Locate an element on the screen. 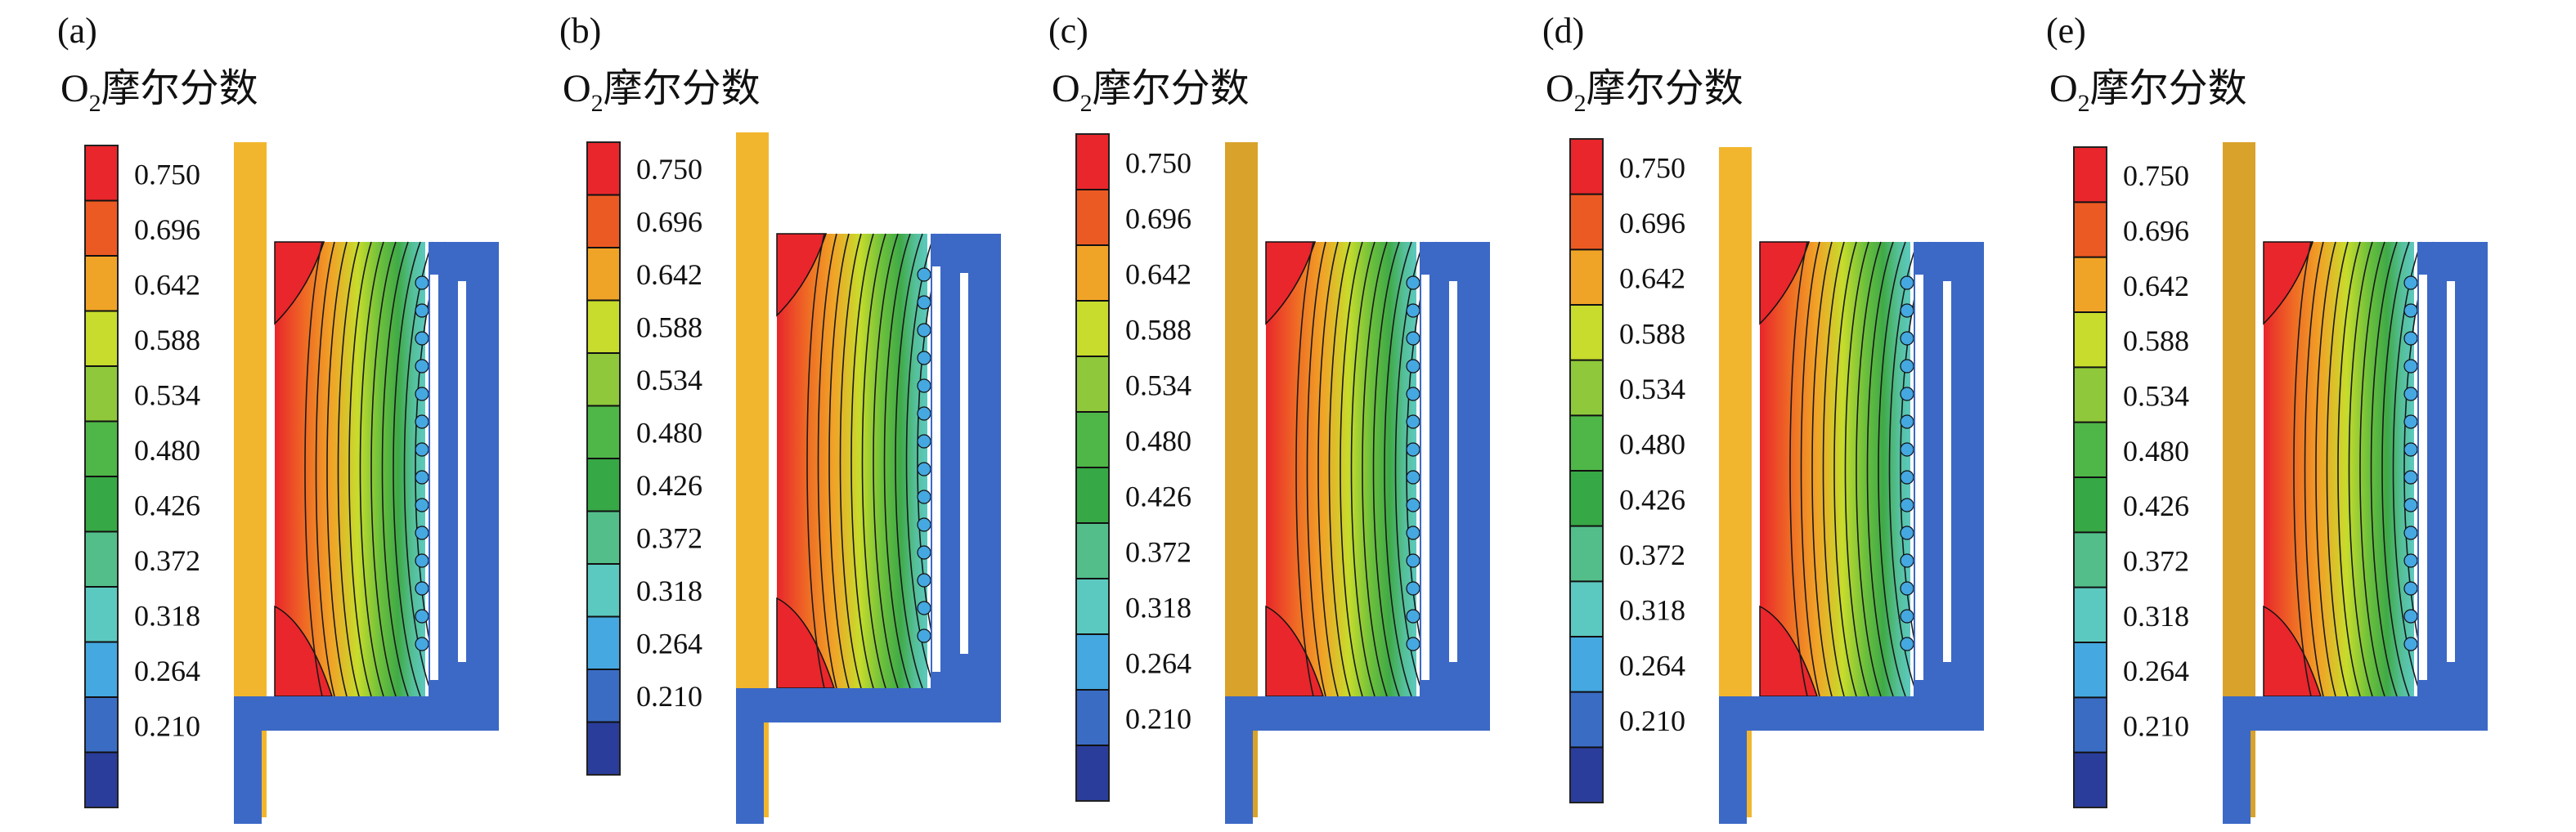 The width and height of the screenshot is (2576, 832). panel-label: (d) is located at coordinates (1563, 31).